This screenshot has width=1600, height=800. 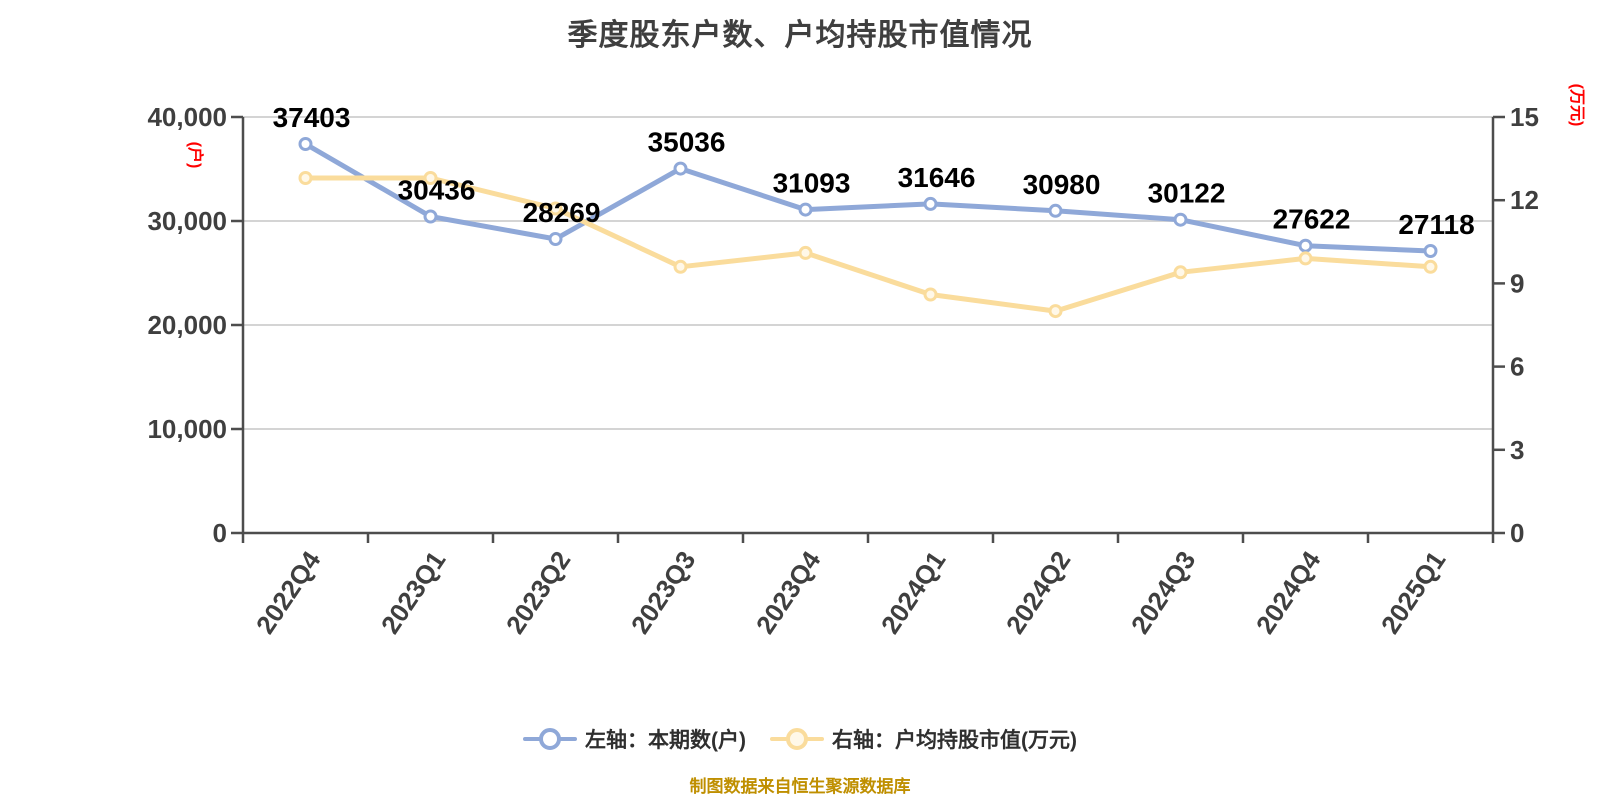 What do you see at coordinates (913, 592) in the screenshot?
I see `x-axis-tick-label: 2024Q1` at bounding box center [913, 592].